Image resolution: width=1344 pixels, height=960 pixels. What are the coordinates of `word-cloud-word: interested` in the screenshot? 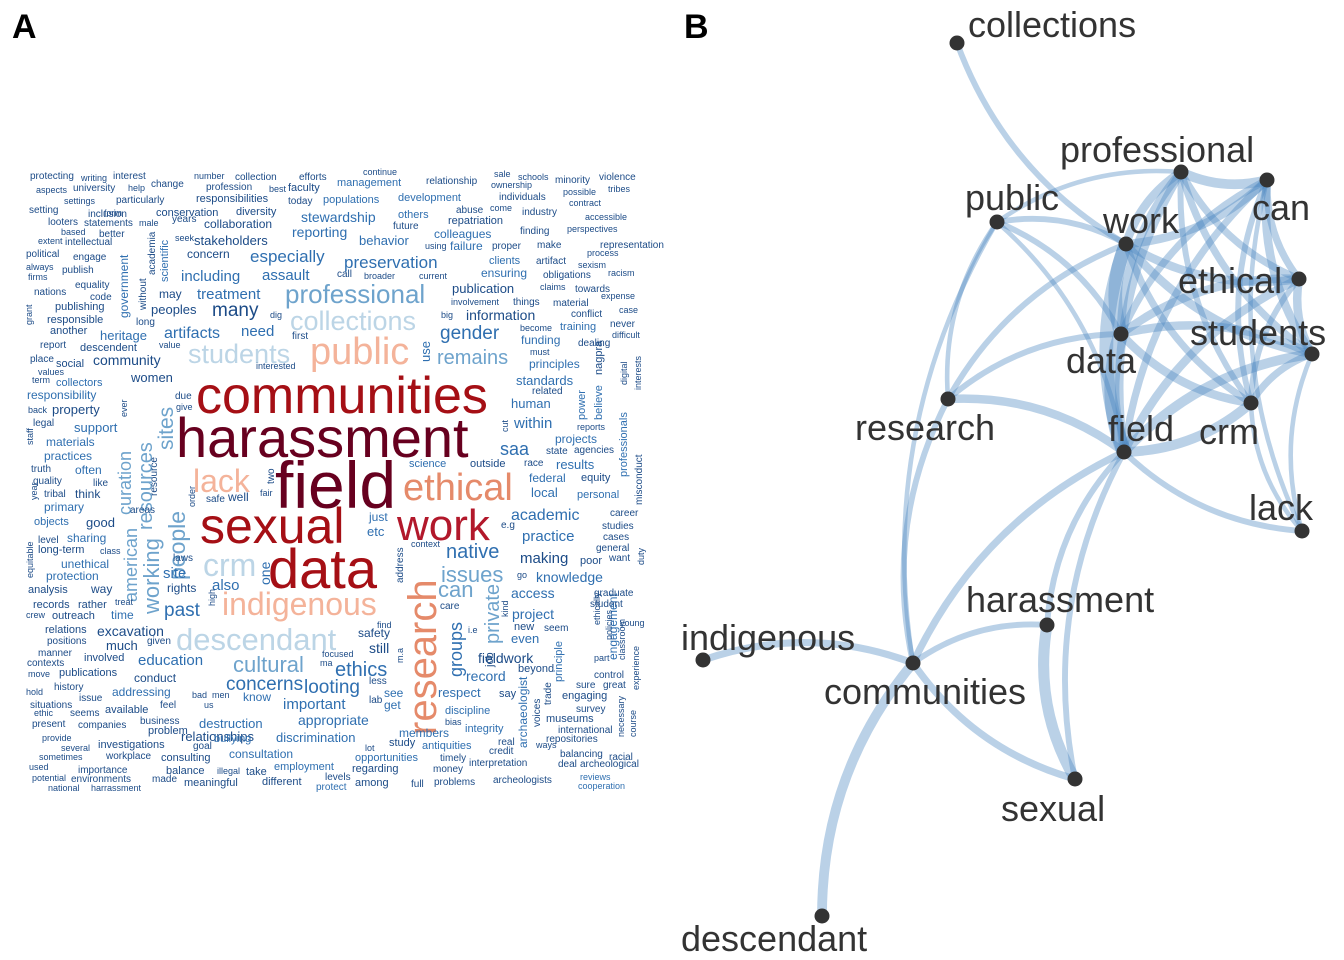 It's located at (276, 366).